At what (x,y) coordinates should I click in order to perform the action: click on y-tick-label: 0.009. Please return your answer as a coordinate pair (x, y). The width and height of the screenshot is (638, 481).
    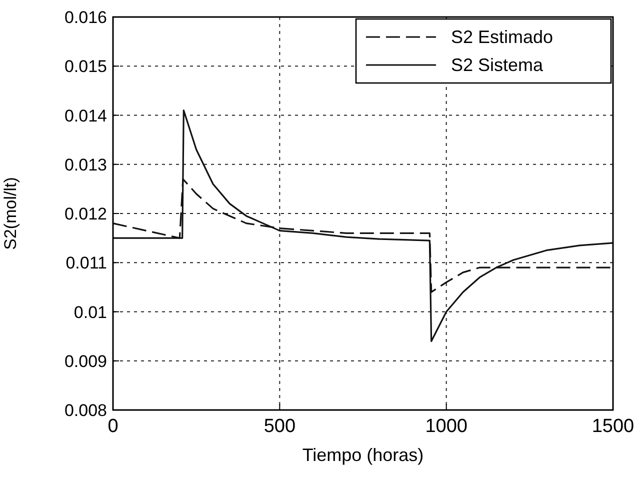
    Looking at the image, I should click on (85, 361).